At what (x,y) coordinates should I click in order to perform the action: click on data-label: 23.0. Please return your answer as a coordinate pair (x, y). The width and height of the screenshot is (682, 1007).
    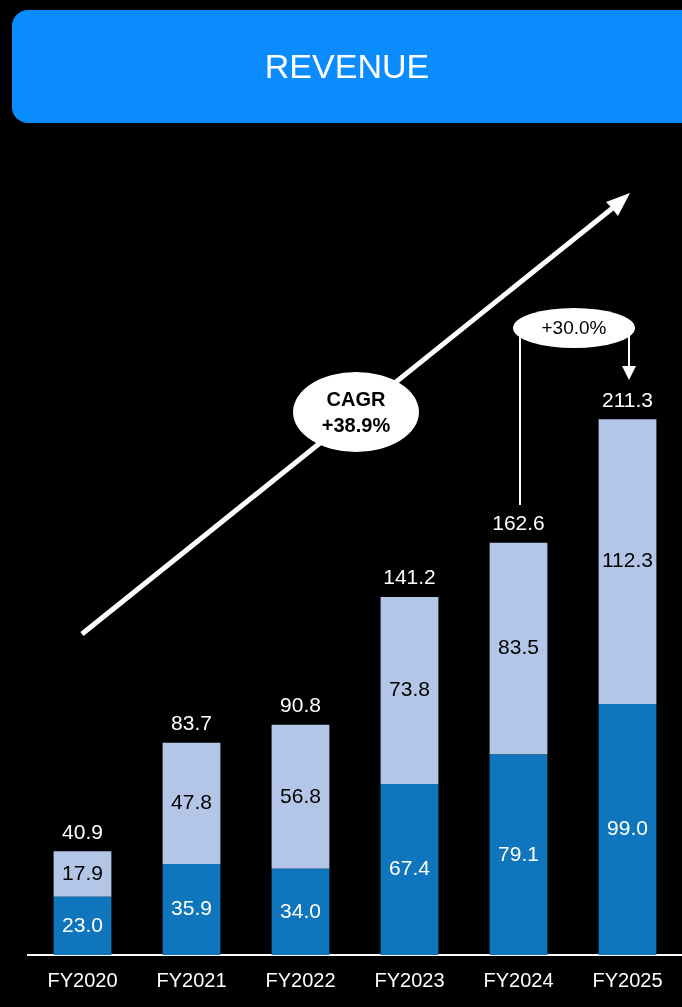
    Looking at the image, I should click on (82, 924).